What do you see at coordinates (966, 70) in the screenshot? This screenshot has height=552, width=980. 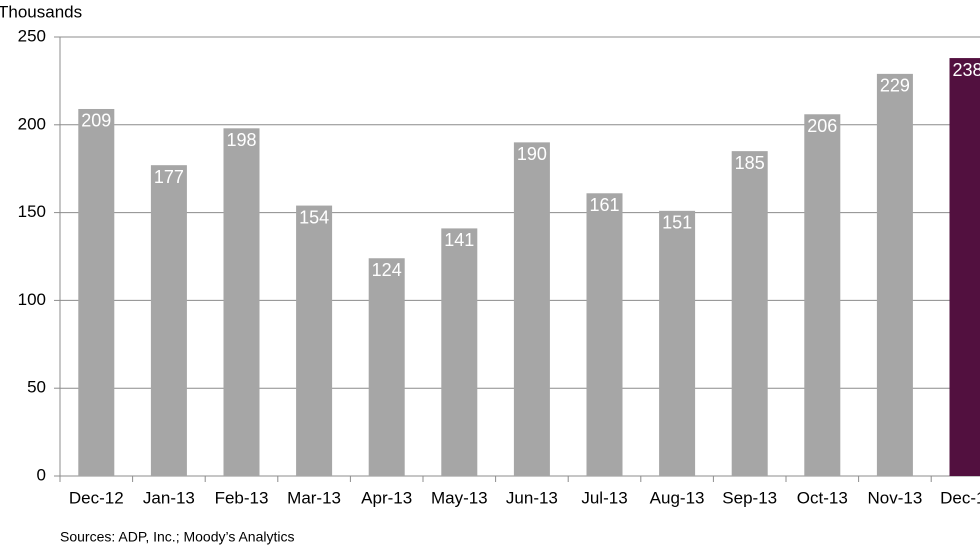 I see `value-label: 238` at bounding box center [966, 70].